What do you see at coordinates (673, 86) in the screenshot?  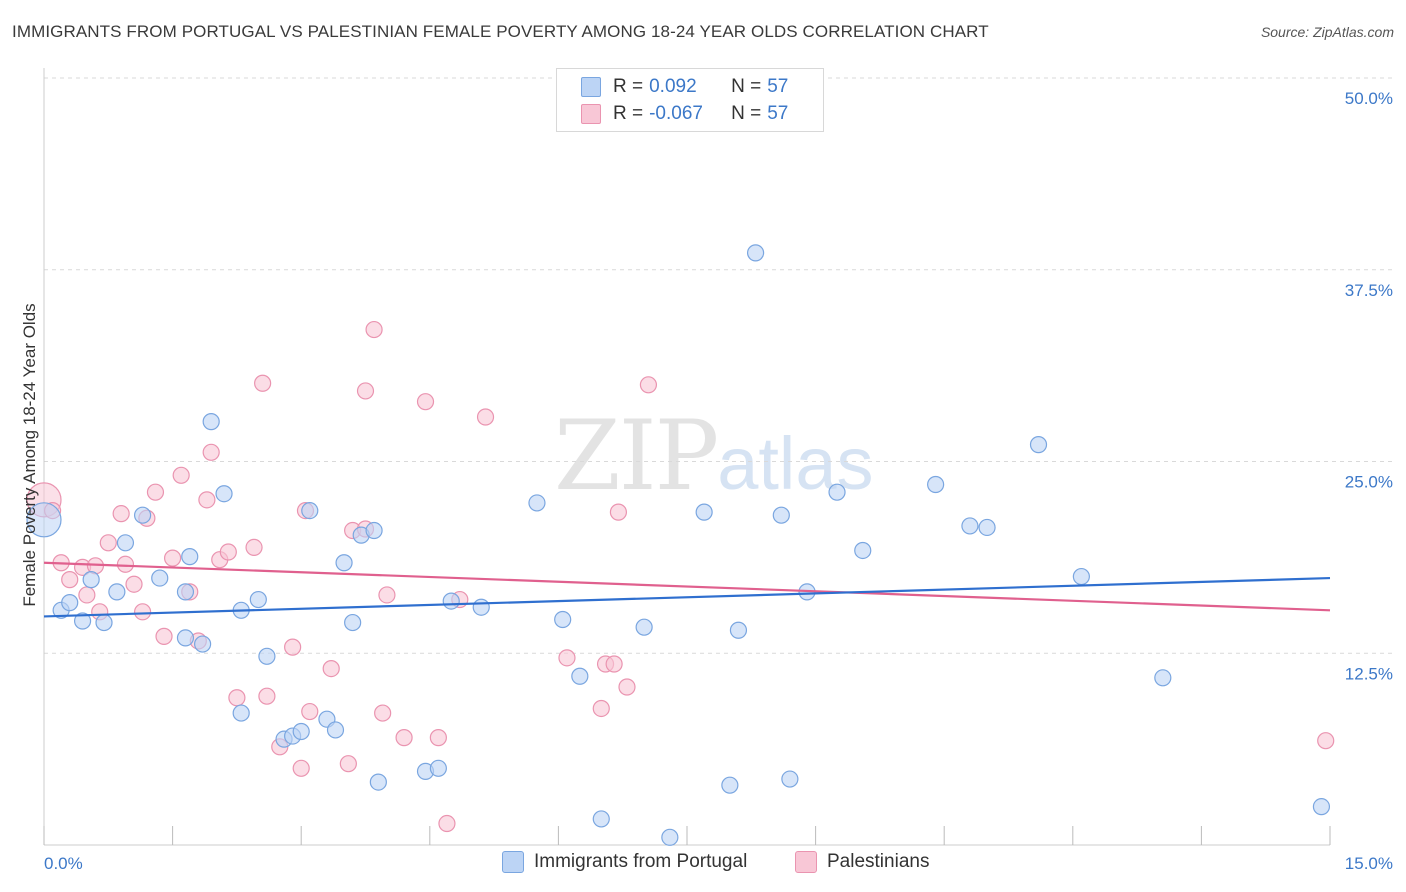 I see `legend-r-value: 0.092` at bounding box center [673, 86].